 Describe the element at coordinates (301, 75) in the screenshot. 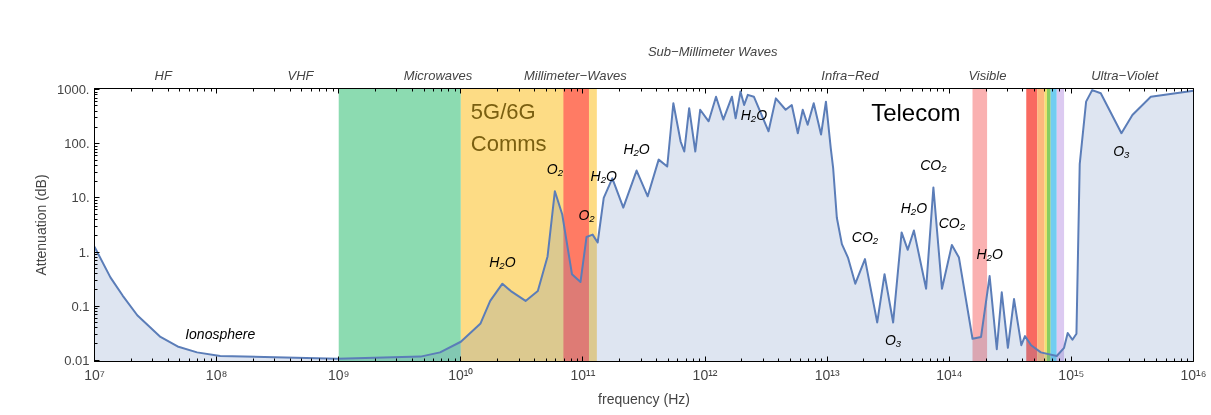

I see `text: VHF` at that location.